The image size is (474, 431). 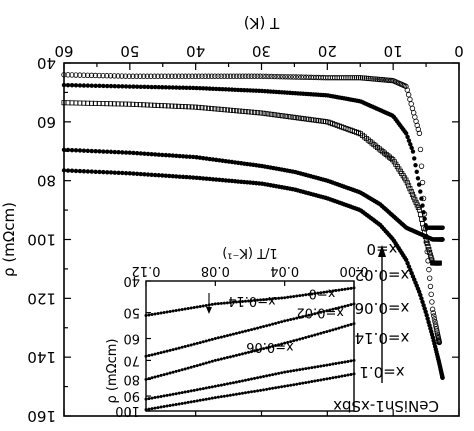 I want to click on inset-annotation-arrowhead, so click(x=209, y=310).